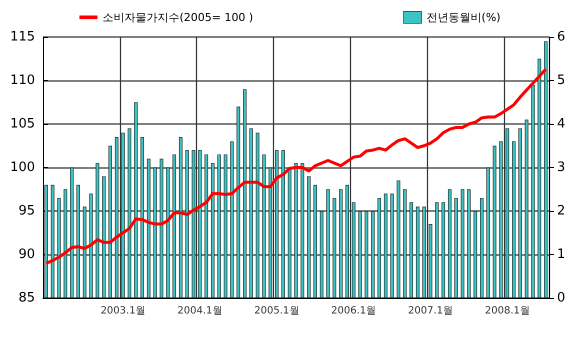 This screenshot has width=580, height=345. I want to click on y-tick-label: 85, so click(26, 298).